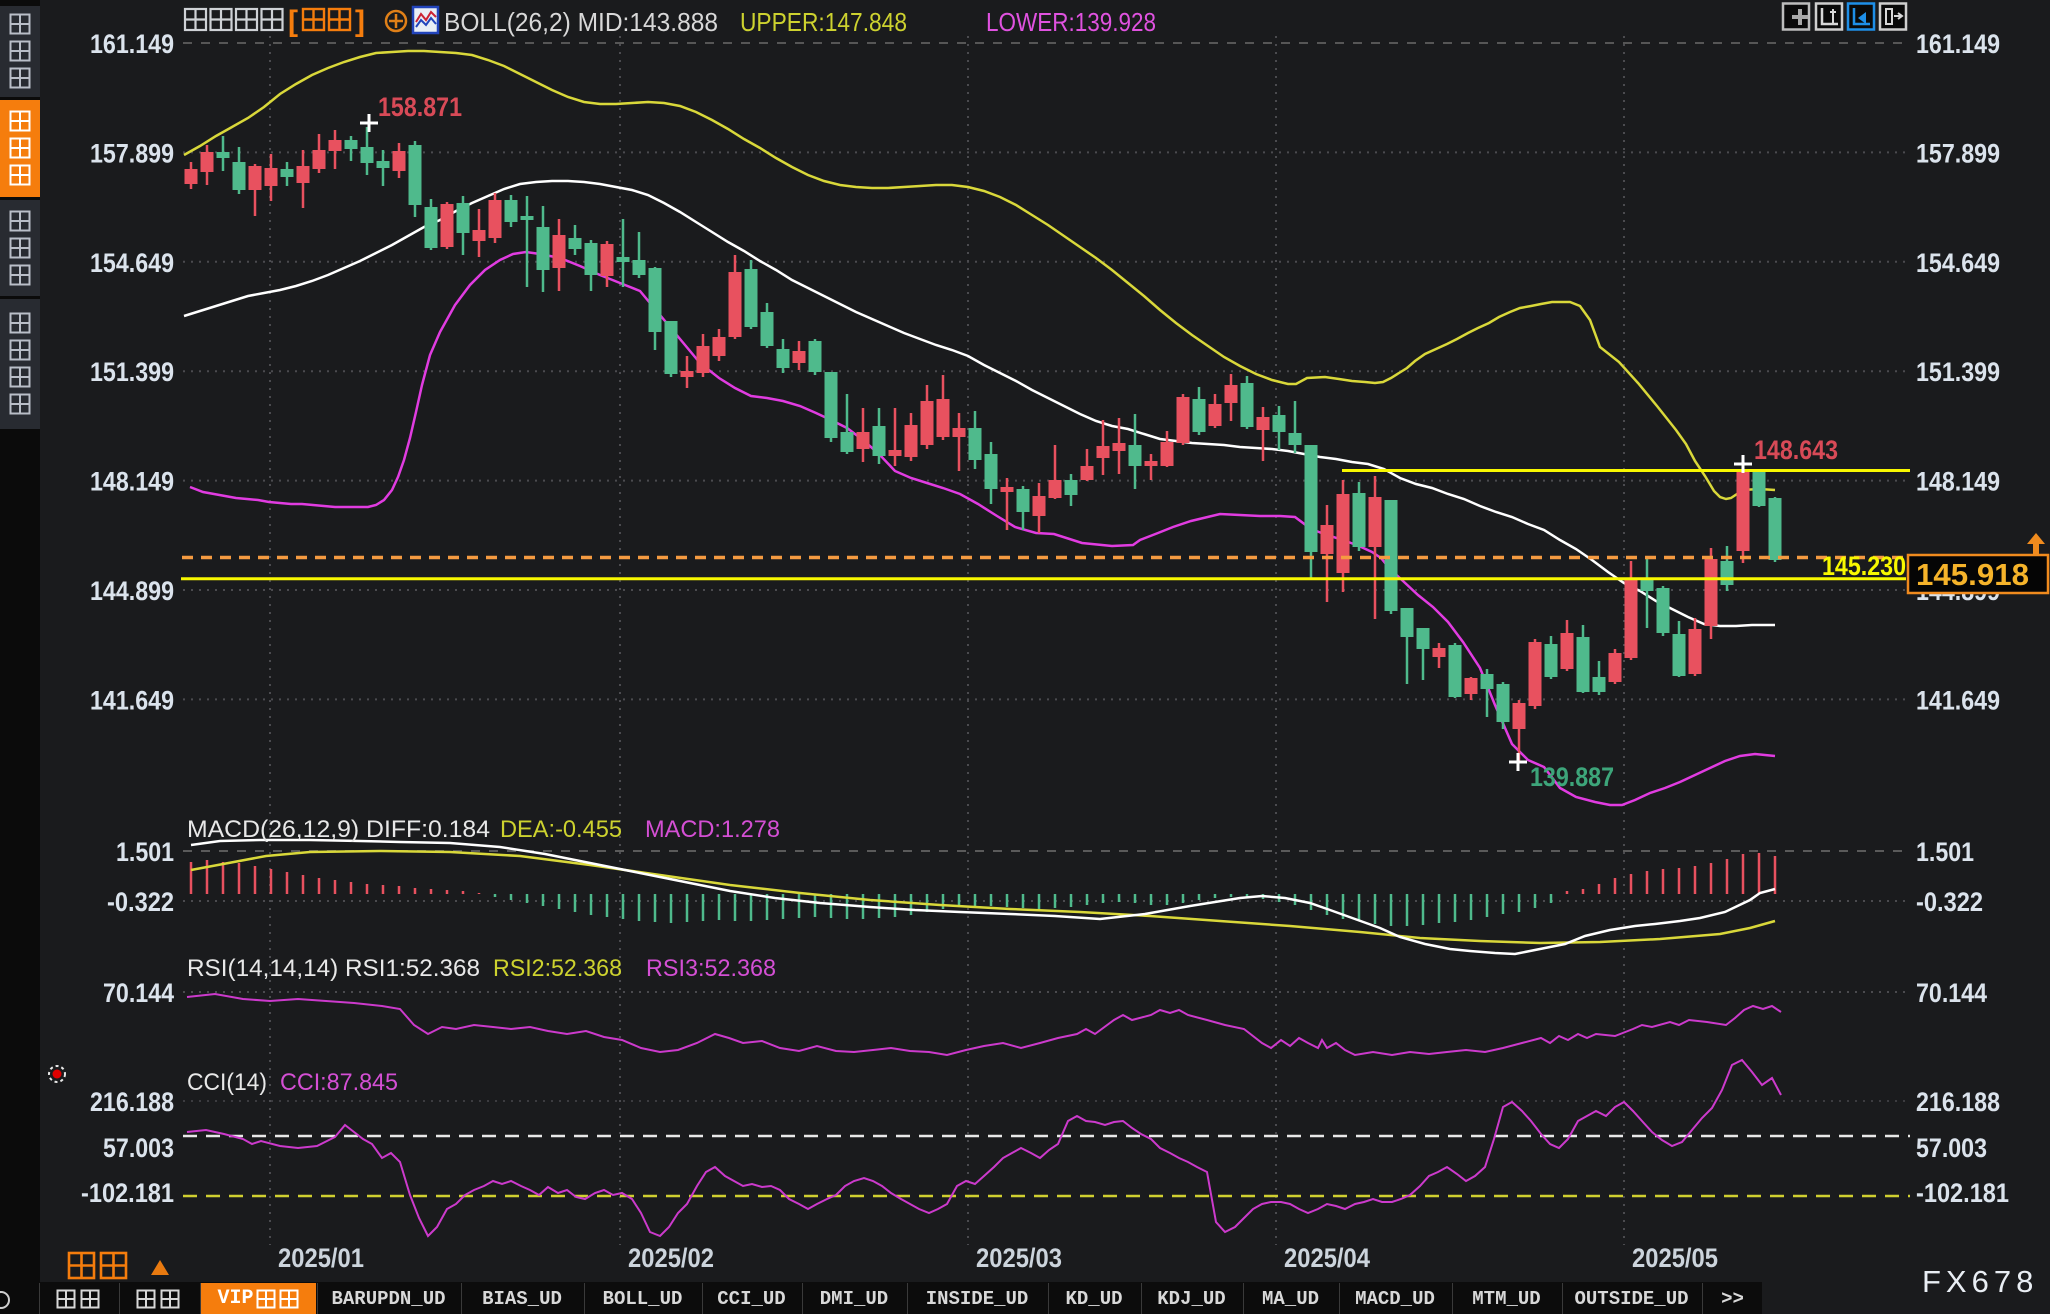 This screenshot has width=2050, height=1314. What do you see at coordinates (557, 968) in the screenshot?
I see `svg-text: RSI2:52.368` at bounding box center [557, 968].